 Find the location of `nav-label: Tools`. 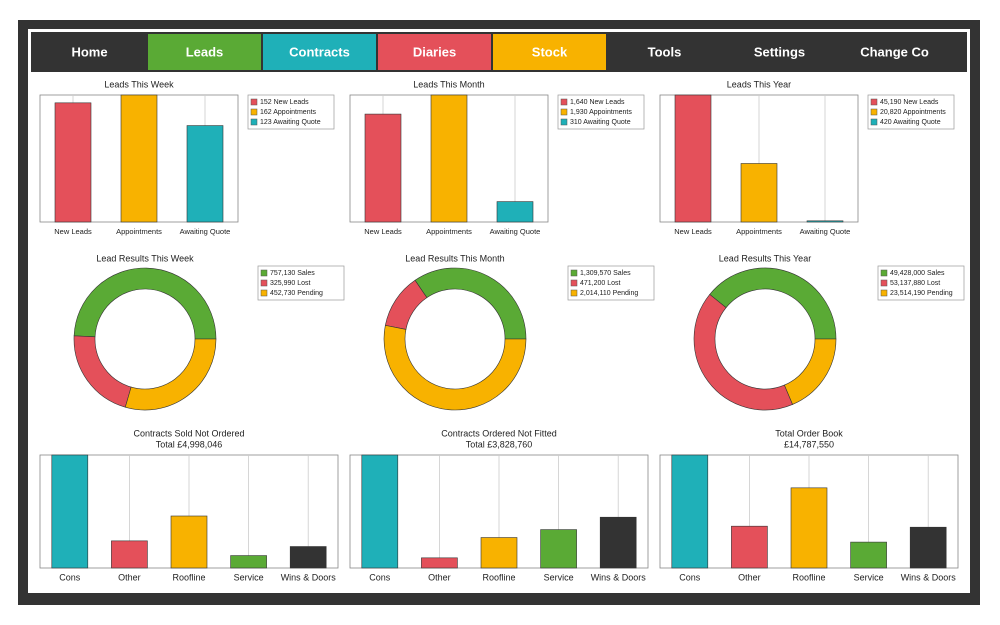

nav-label: Tools is located at coordinates (665, 51).